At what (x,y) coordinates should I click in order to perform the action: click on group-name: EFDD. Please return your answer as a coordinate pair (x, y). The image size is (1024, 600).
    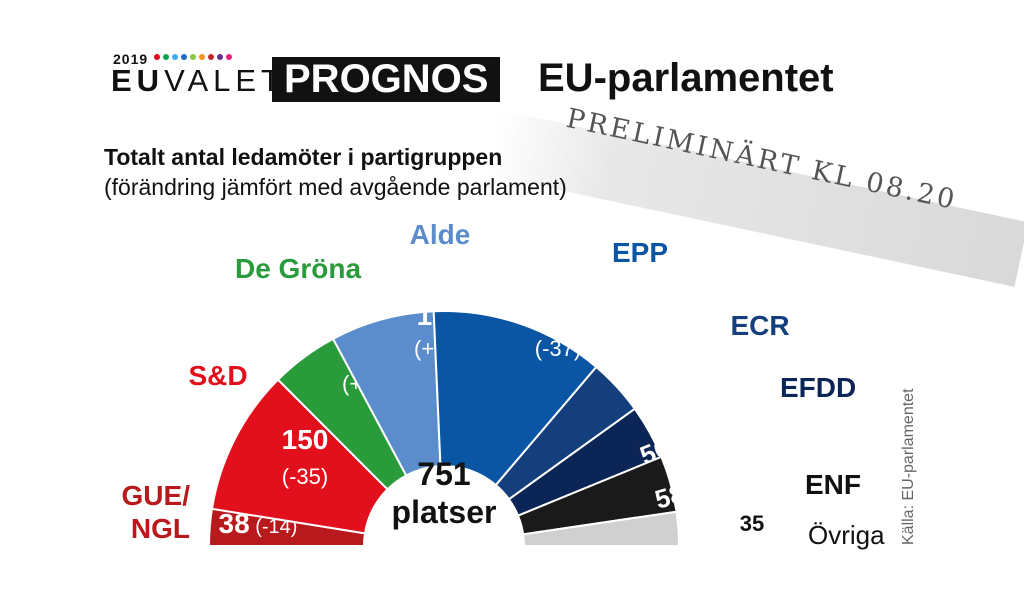
    Looking at the image, I should click on (818, 387).